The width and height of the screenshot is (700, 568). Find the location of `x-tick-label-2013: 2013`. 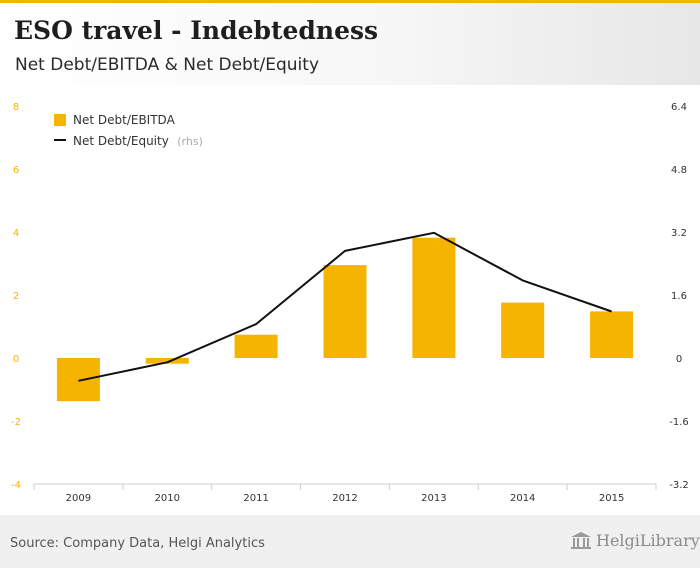

x-tick-label-2013: 2013 is located at coordinates (433, 498).